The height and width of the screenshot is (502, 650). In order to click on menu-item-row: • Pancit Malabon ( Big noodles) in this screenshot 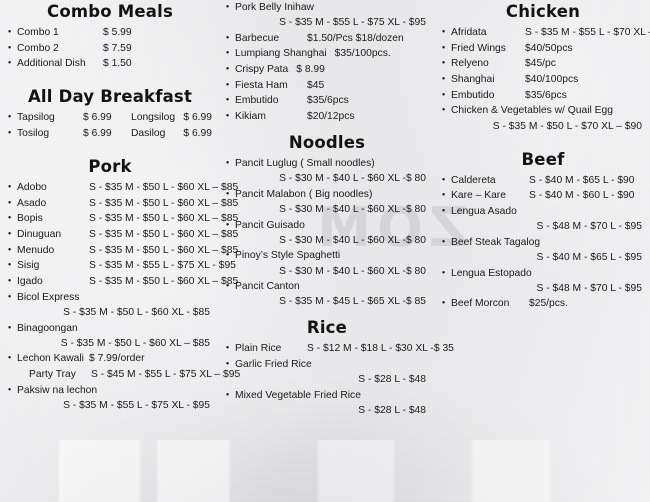, I will do `click(327, 195)`.